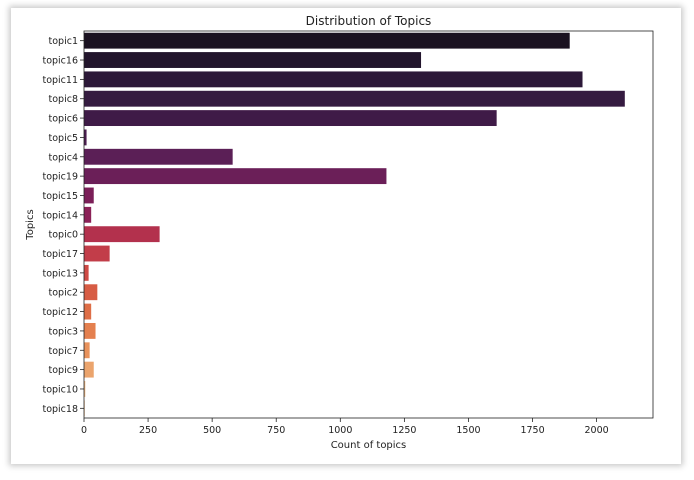 The image size is (694, 480). What do you see at coordinates (89, 195) in the screenshot?
I see `bar-topic15` at bounding box center [89, 195].